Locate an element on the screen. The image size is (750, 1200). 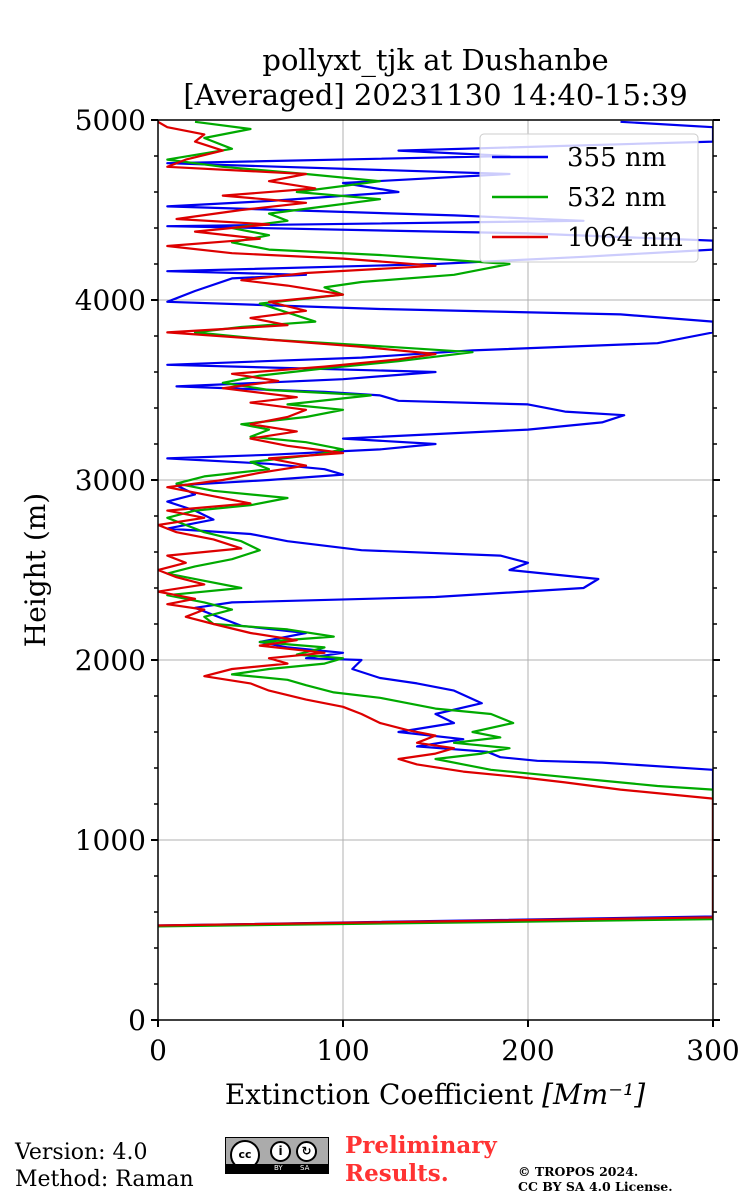
chart-title-line1: pollyxt_tjk at Dushanbe is located at coordinates (435, 60).